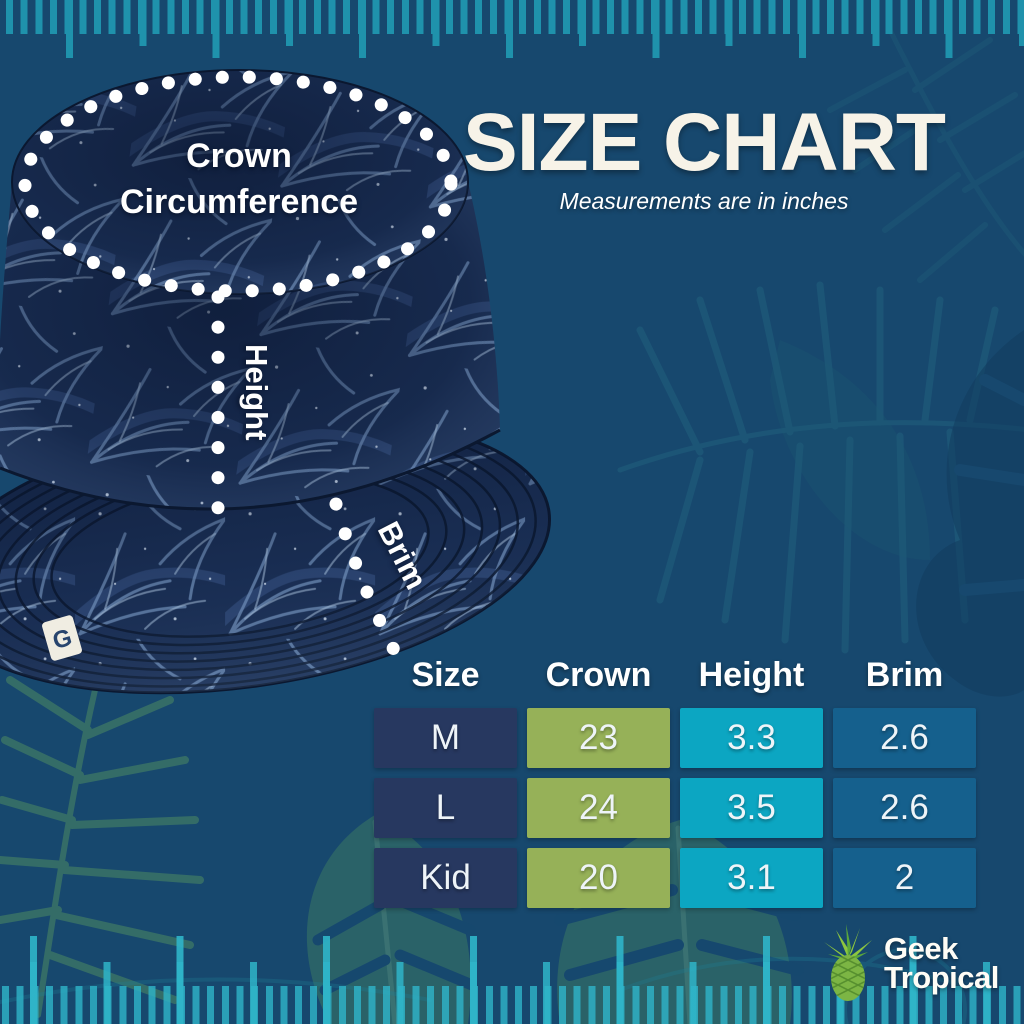  I want to click on cell-brim-l: 2.6, so click(904, 808).